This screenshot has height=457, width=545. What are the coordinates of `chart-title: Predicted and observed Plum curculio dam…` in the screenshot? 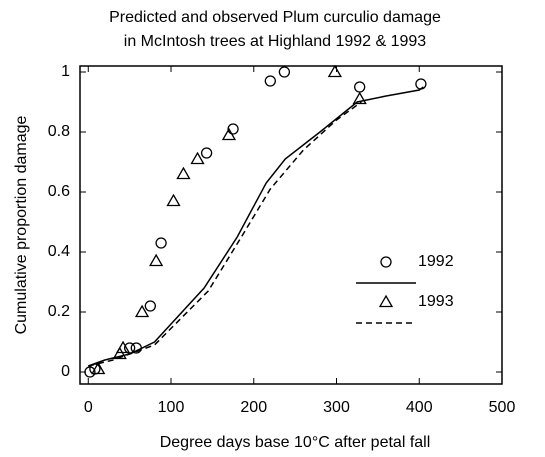 It's located at (275, 17).